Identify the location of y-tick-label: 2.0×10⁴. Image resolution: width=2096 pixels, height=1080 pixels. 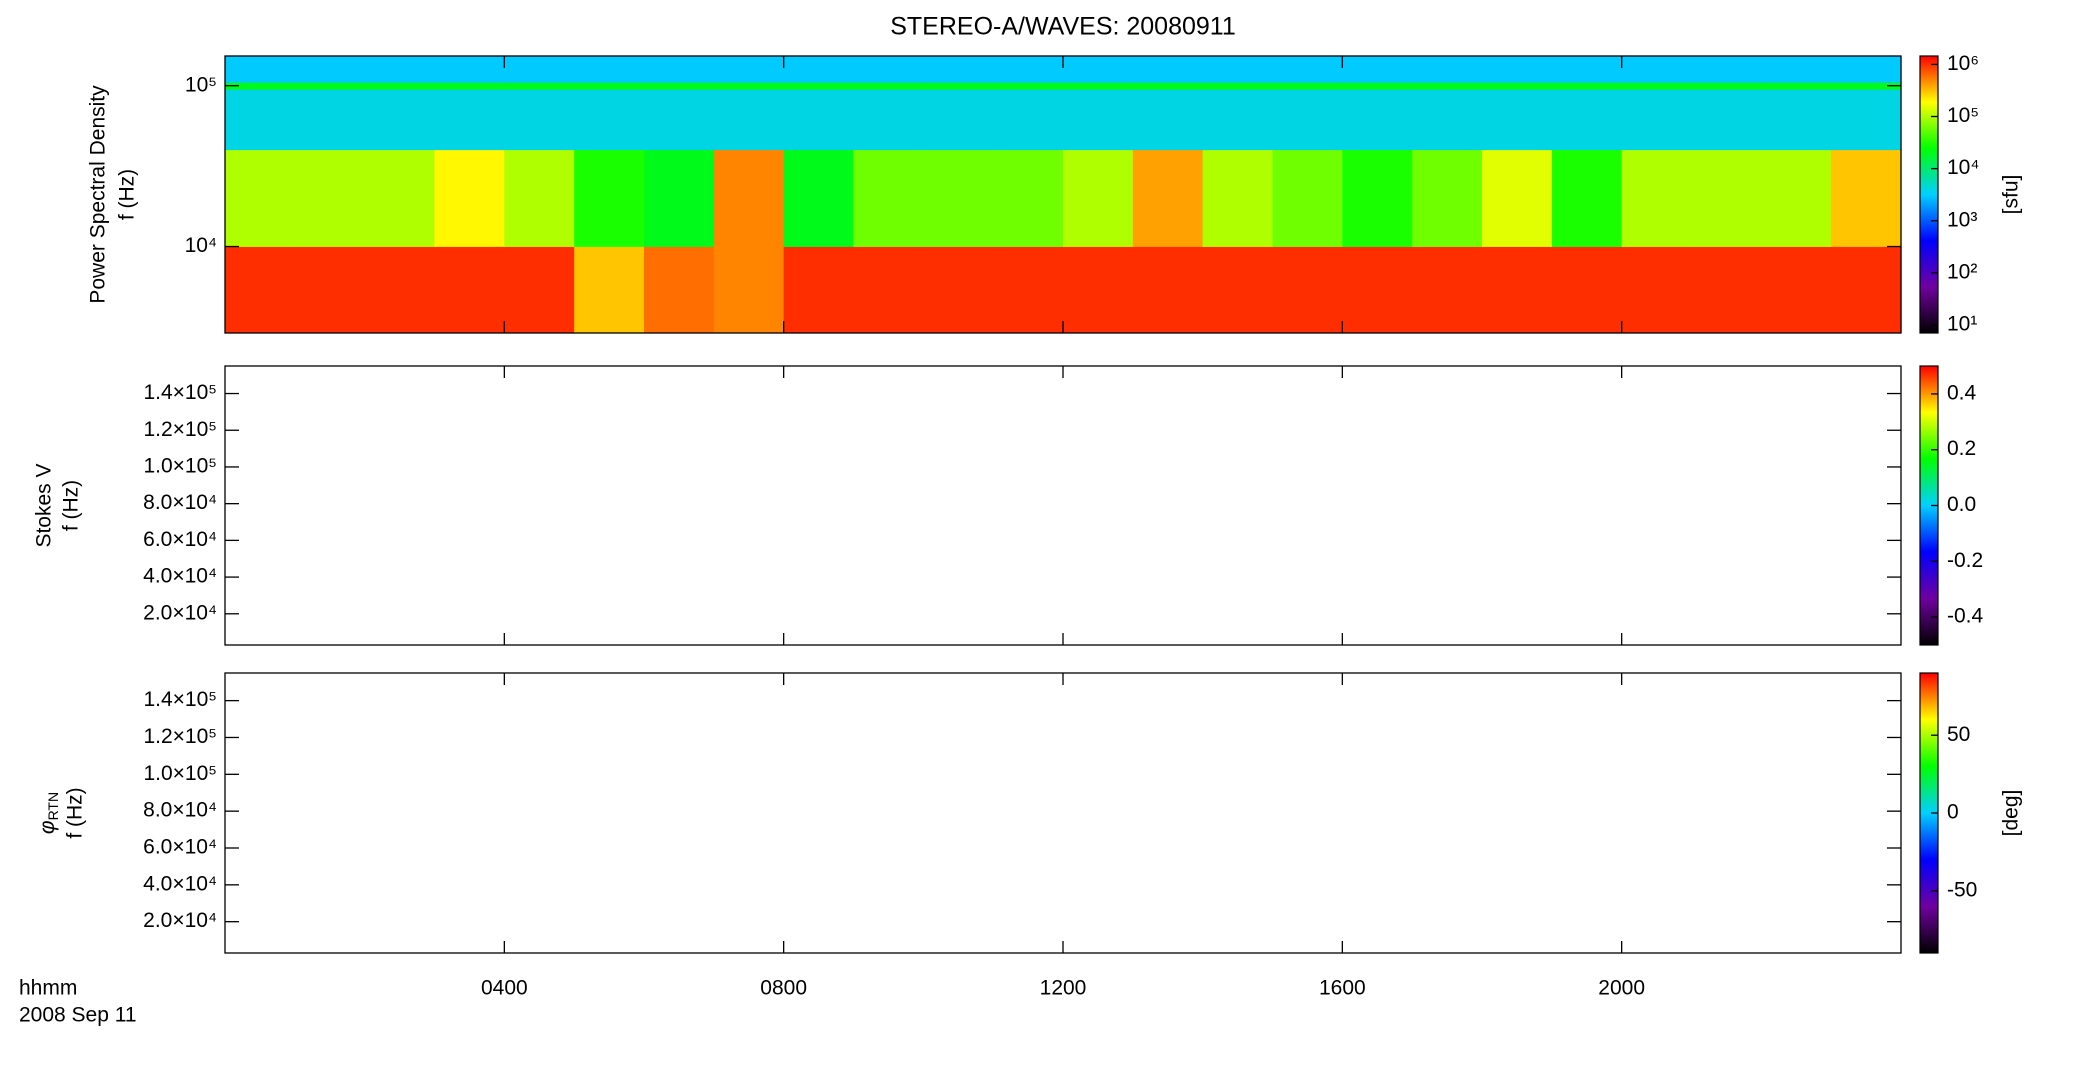
(180, 920).